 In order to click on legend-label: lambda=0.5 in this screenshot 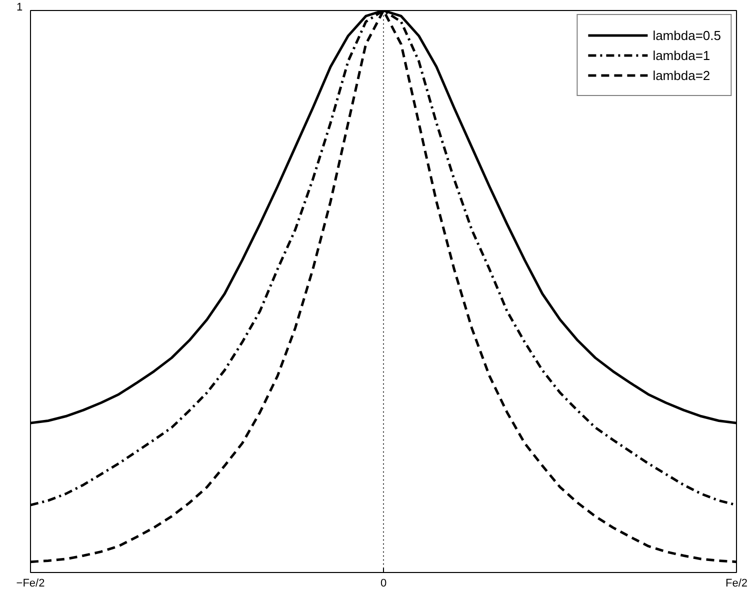, I will do `click(686, 35)`.